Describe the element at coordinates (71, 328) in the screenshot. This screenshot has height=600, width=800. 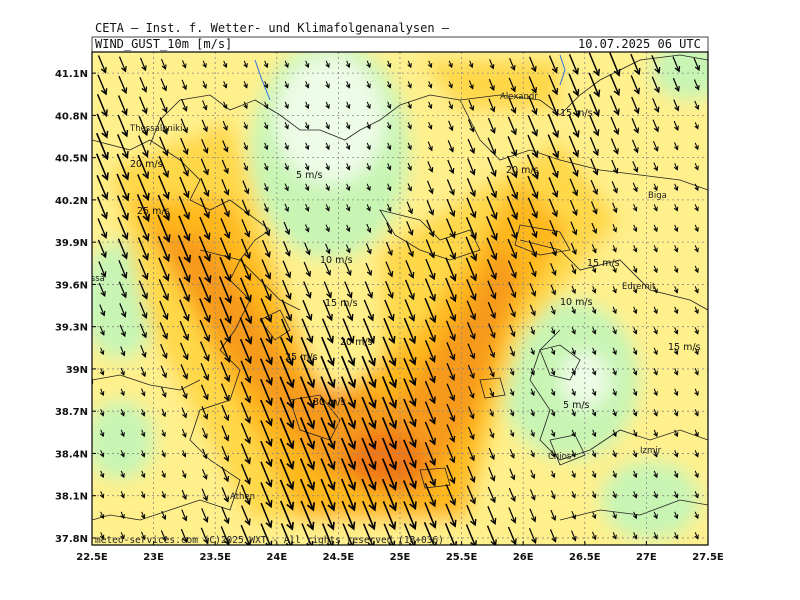
I see `lat-tick-label: 39.3N` at that location.